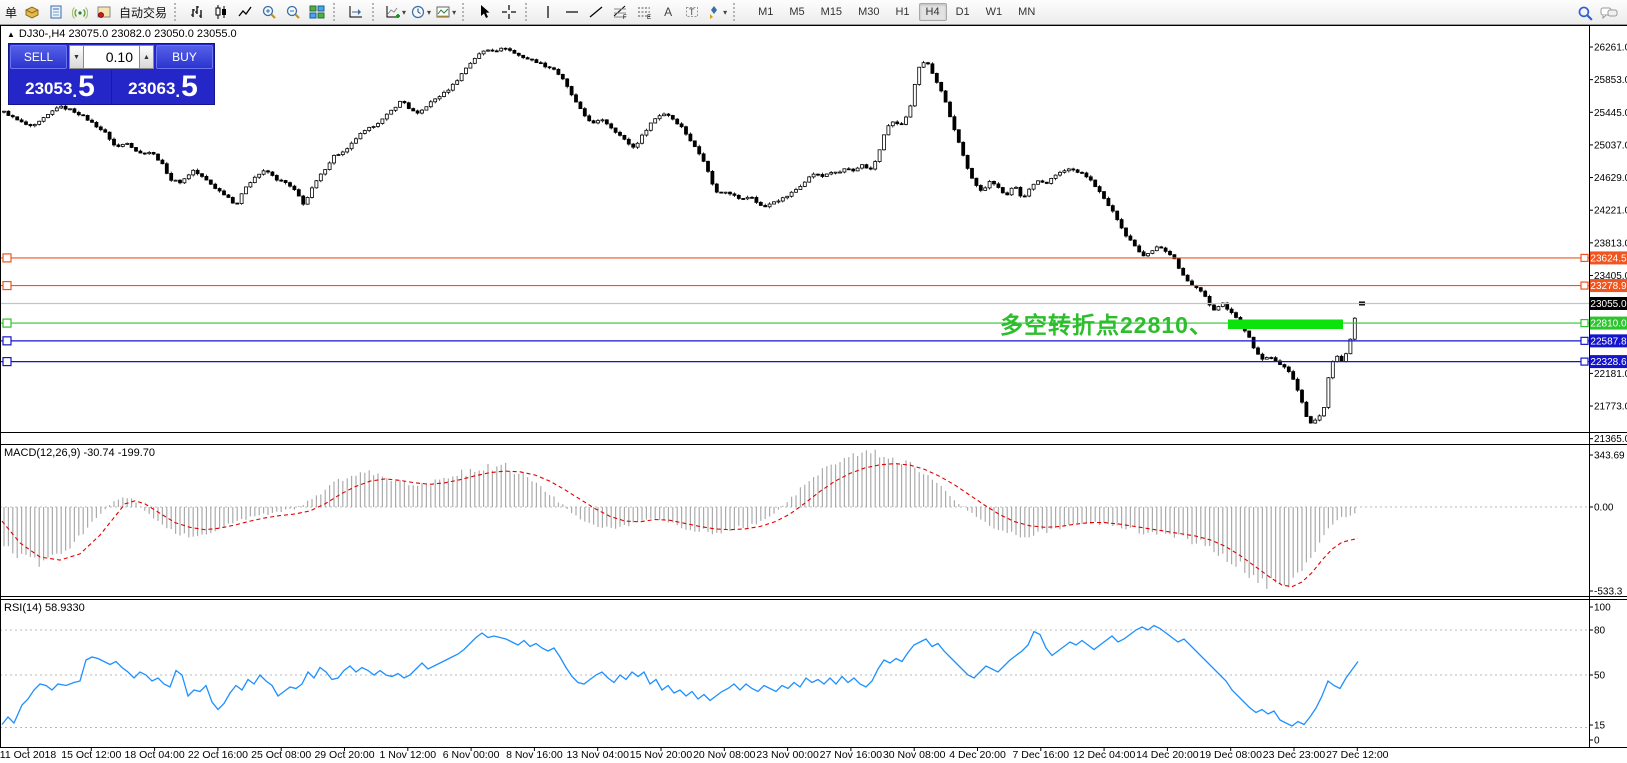  Describe the element at coordinates (994, 12) in the screenshot. I see `timeframe-w1: W1` at that location.